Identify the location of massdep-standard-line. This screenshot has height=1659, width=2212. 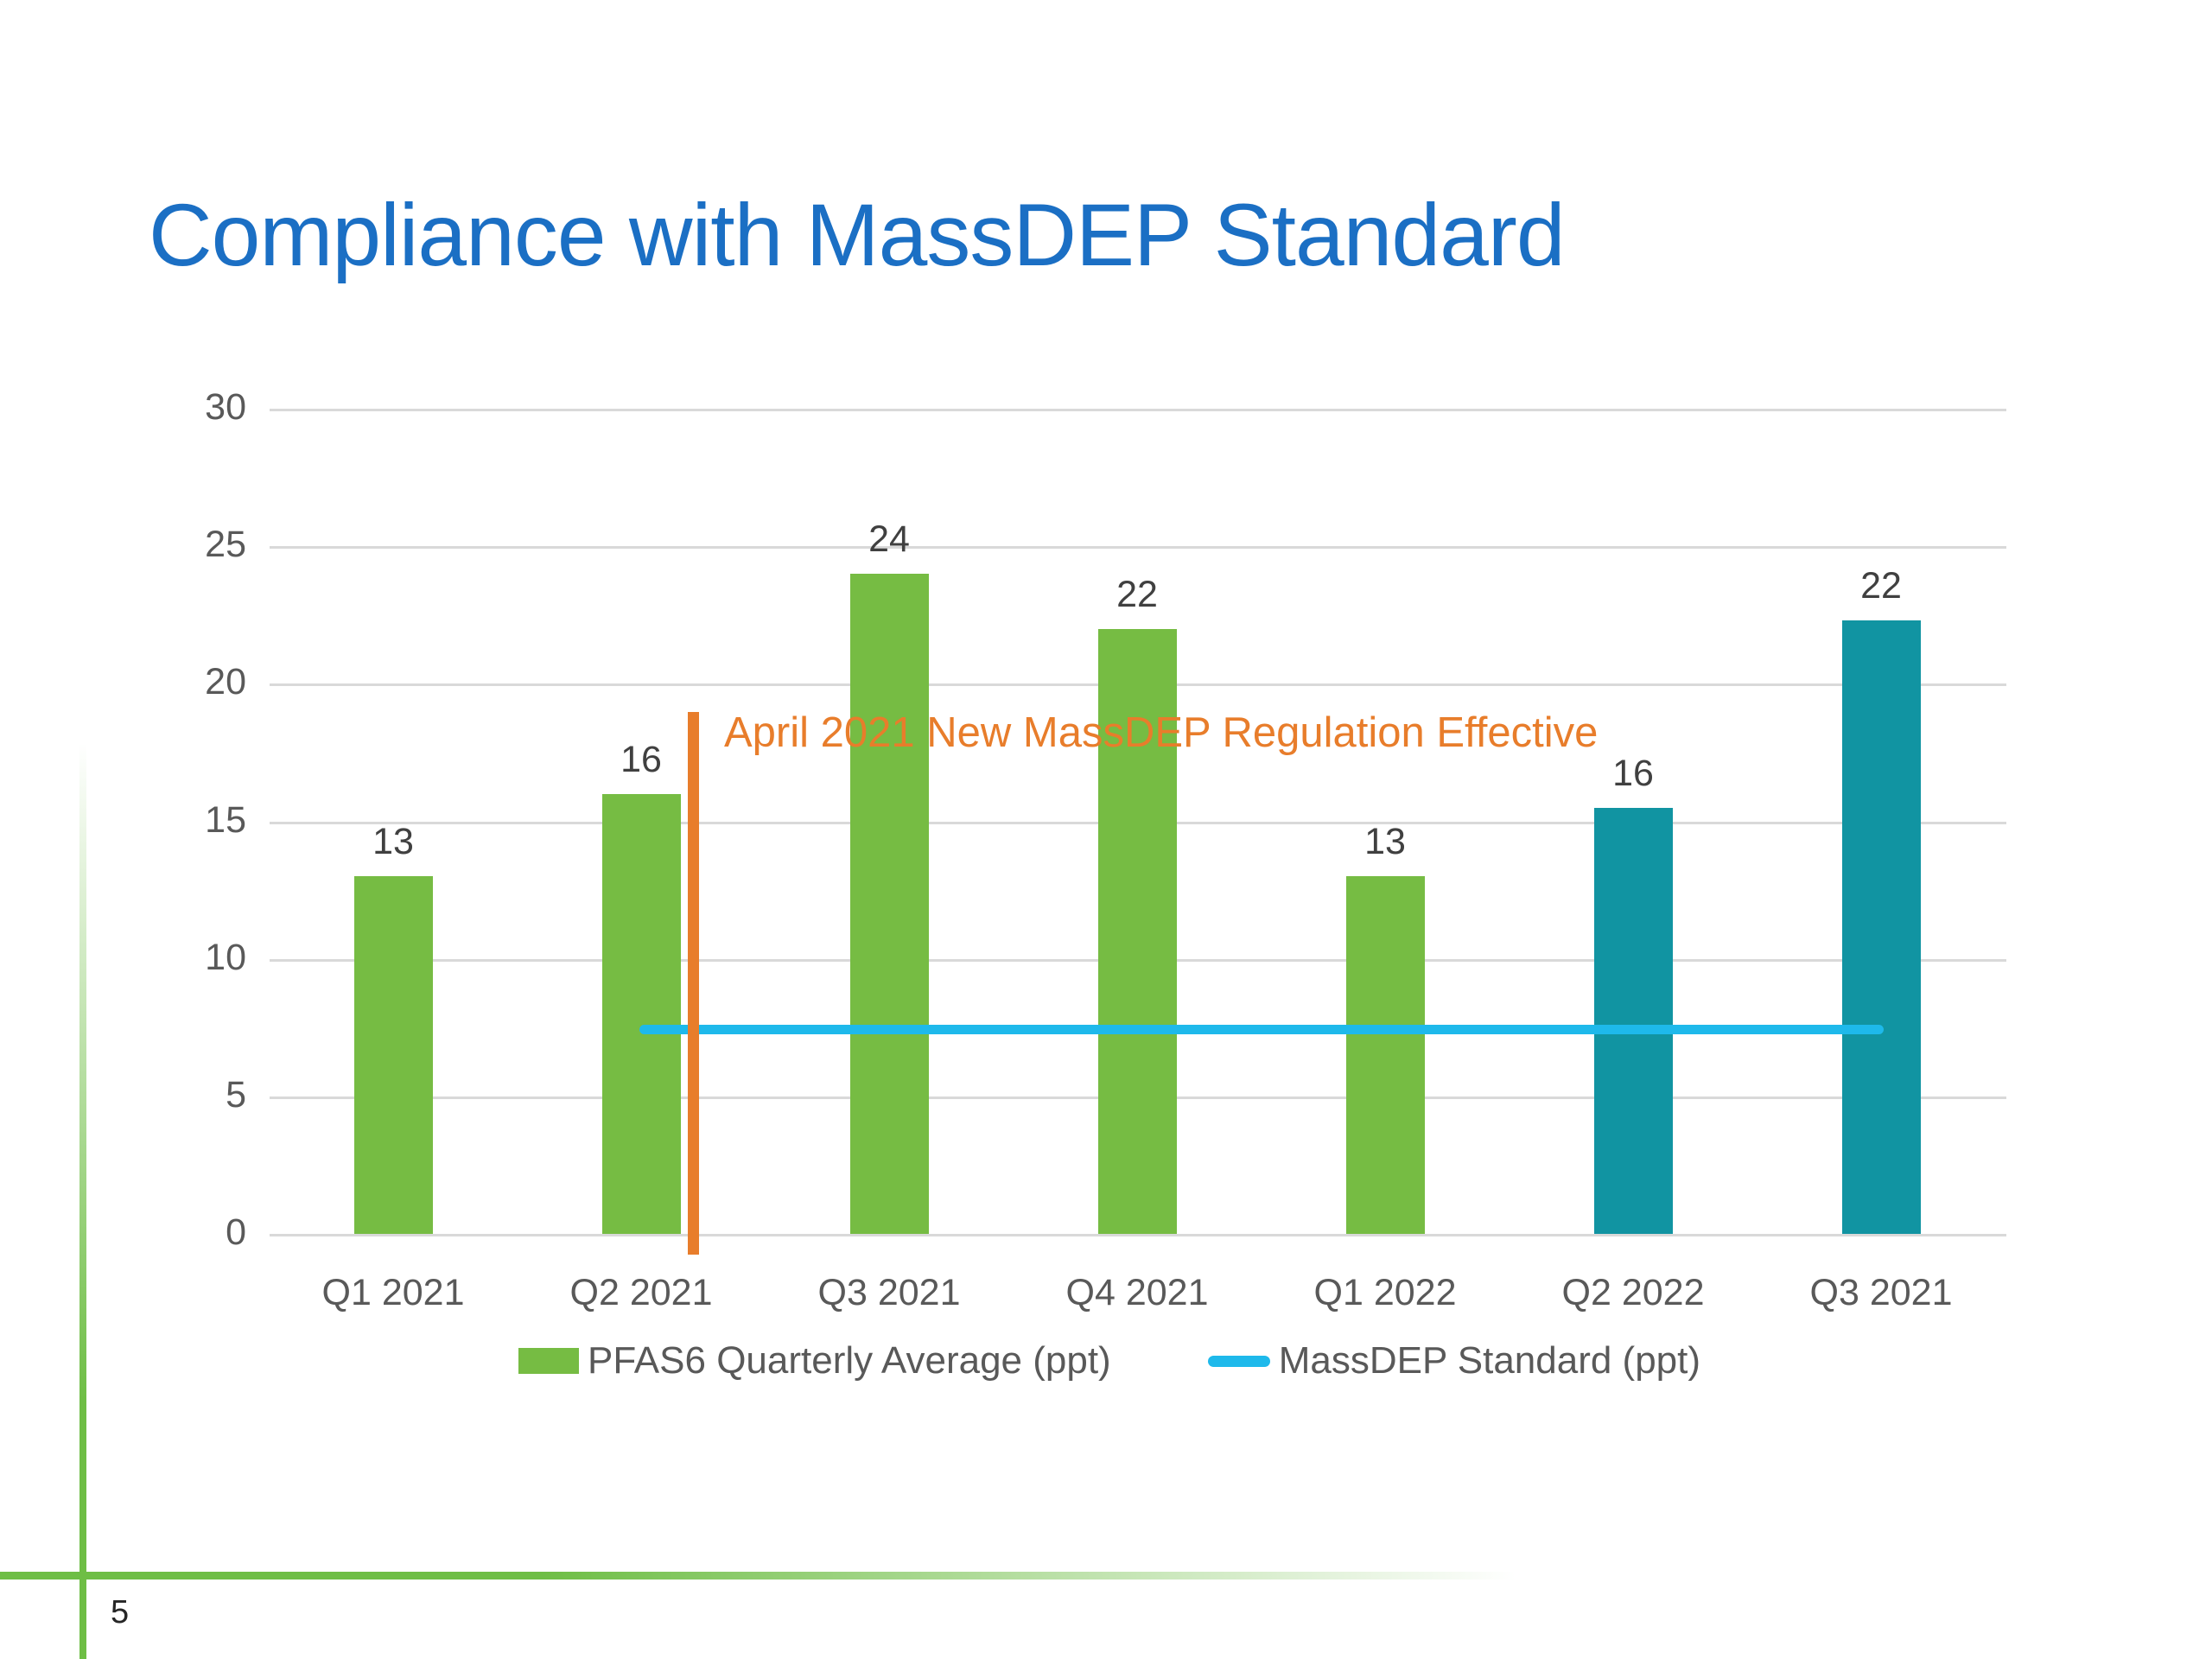
(1261, 1029).